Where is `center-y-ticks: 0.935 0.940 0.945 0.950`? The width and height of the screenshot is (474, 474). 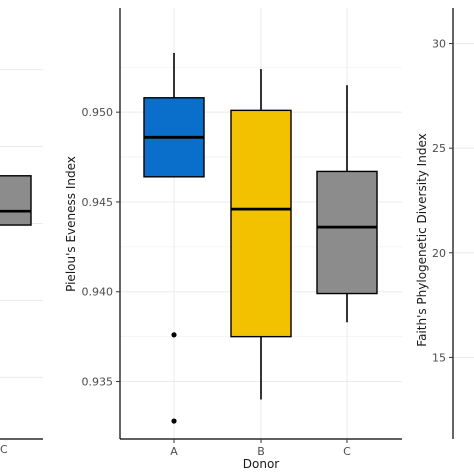
center-y-ticks: 0.935 0.940 0.945 0.950 is located at coordinates (101, 247).